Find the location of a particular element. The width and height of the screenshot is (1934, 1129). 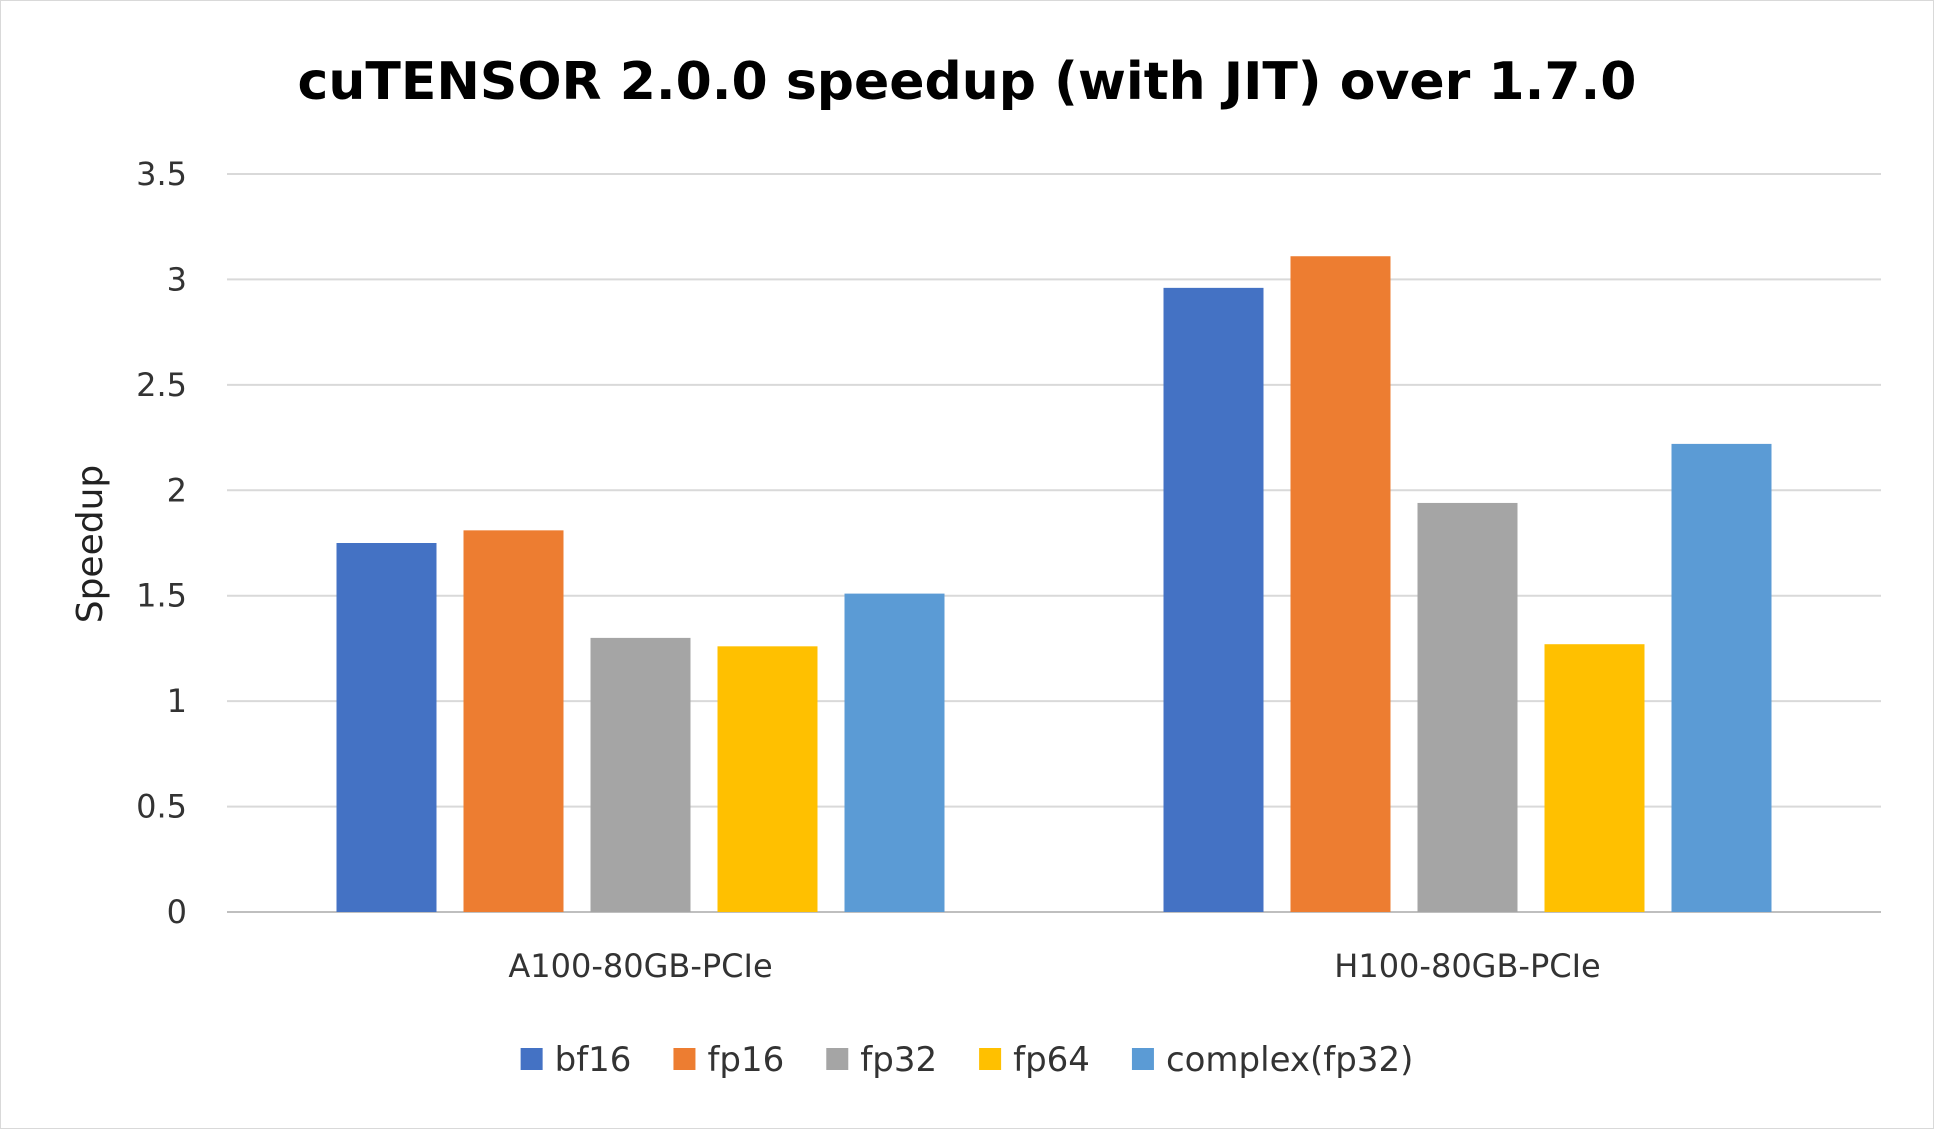

legend-swatch-bf16 is located at coordinates (531, 1059).